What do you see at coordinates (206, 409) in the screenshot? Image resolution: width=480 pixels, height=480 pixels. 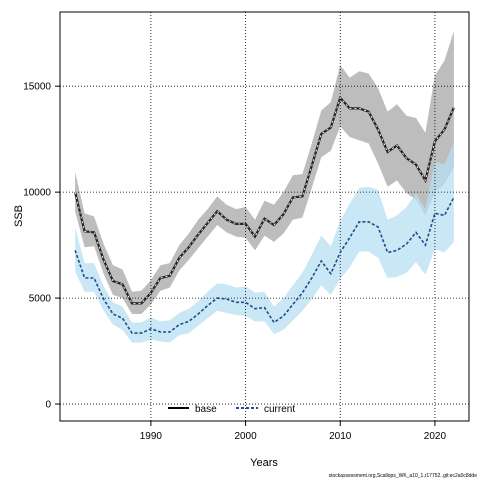 I see `legend-label-base: base` at bounding box center [206, 409].